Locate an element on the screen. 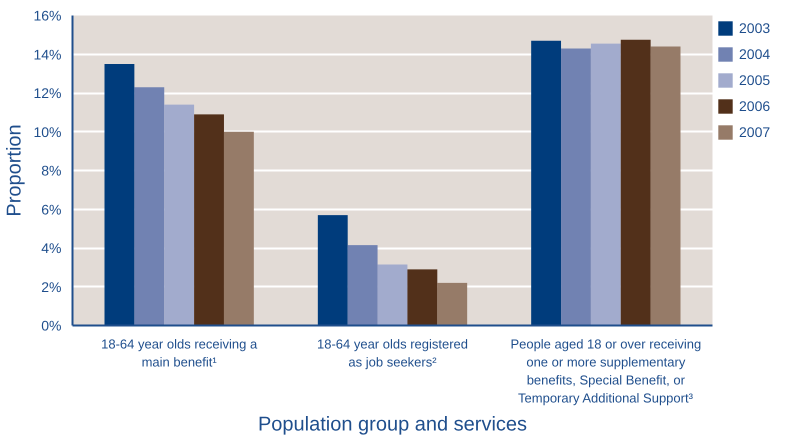  x-axis-title: Population group and services is located at coordinates (393, 425).